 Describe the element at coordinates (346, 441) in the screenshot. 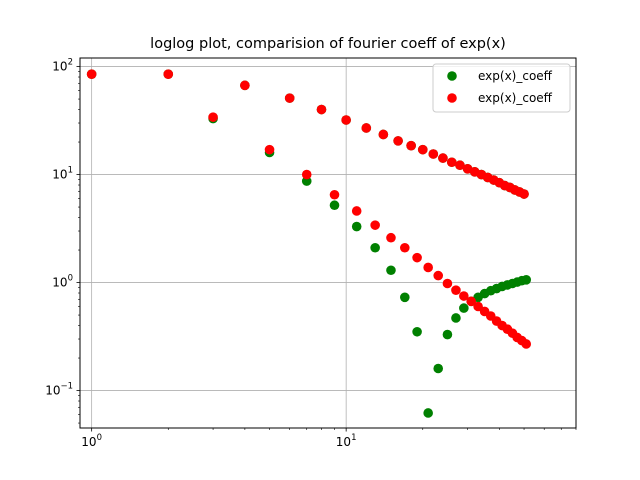

I see `x-tick-label: 10¹` at that location.